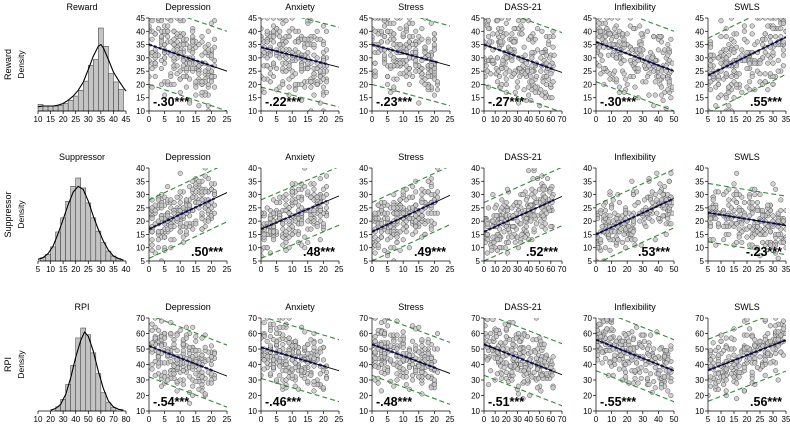  Describe the element at coordinates (372, 269) in the screenshot. I see `x-tick-label: 0` at that location.